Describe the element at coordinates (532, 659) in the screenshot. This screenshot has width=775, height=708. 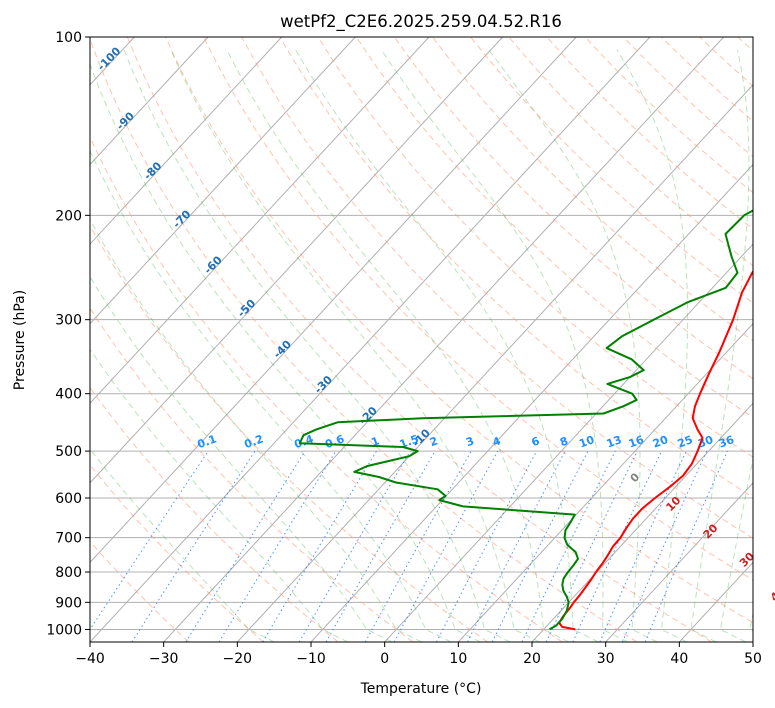
I see `x-tick-label: 20` at that location.